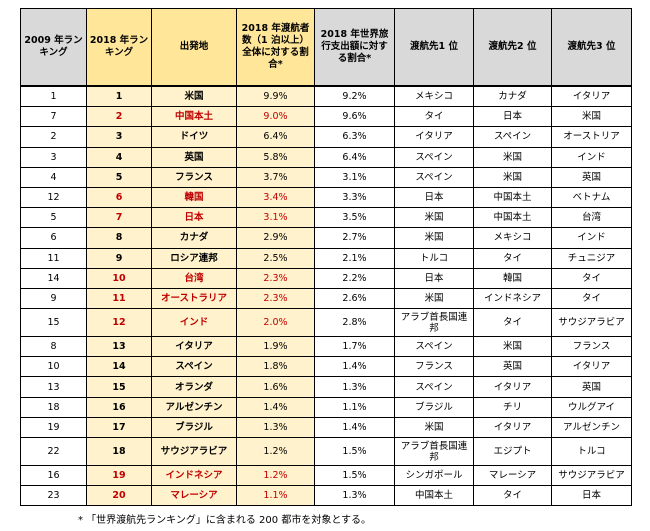  What do you see at coordinates (434, 323) in the screenshot?
I see `destination-1-cell: アラブ首長国連邦` at bounding box center [434, 323].